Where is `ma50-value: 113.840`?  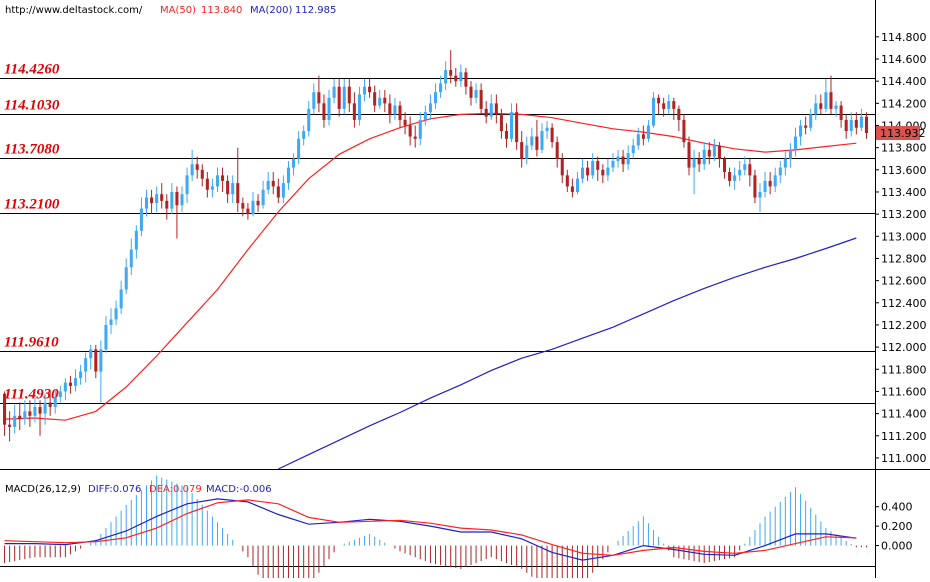
ma50-value: 113.840 is located at coordinates (221, 10).